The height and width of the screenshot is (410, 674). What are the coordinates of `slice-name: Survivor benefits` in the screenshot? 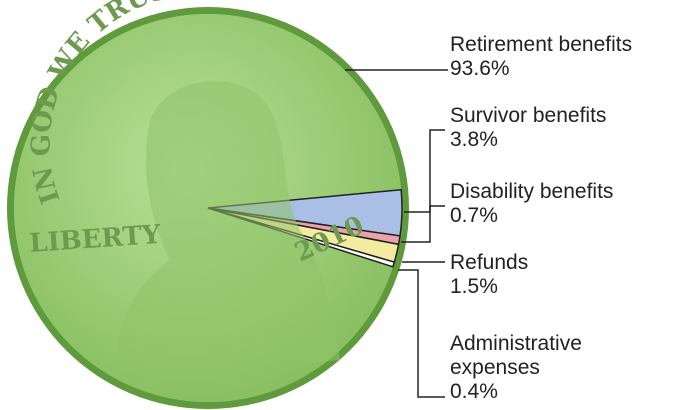 It's located at (528, 115).